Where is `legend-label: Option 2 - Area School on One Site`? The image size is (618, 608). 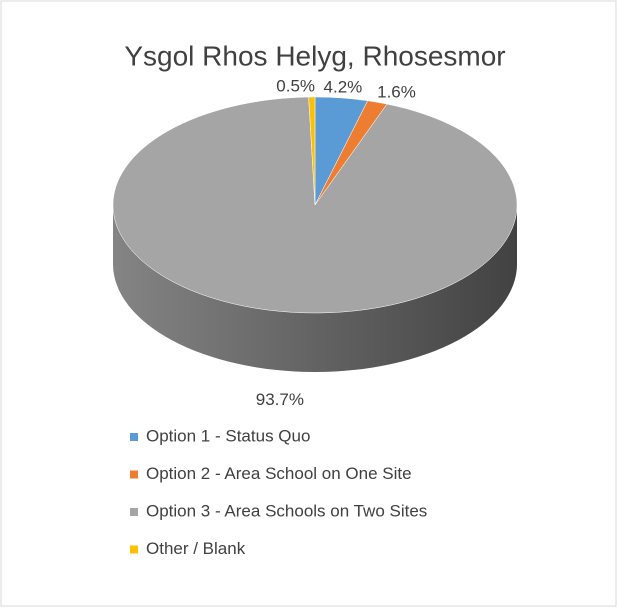 legend-label: Option 2 - Area School on One Site is located at coordinates (279, 473).